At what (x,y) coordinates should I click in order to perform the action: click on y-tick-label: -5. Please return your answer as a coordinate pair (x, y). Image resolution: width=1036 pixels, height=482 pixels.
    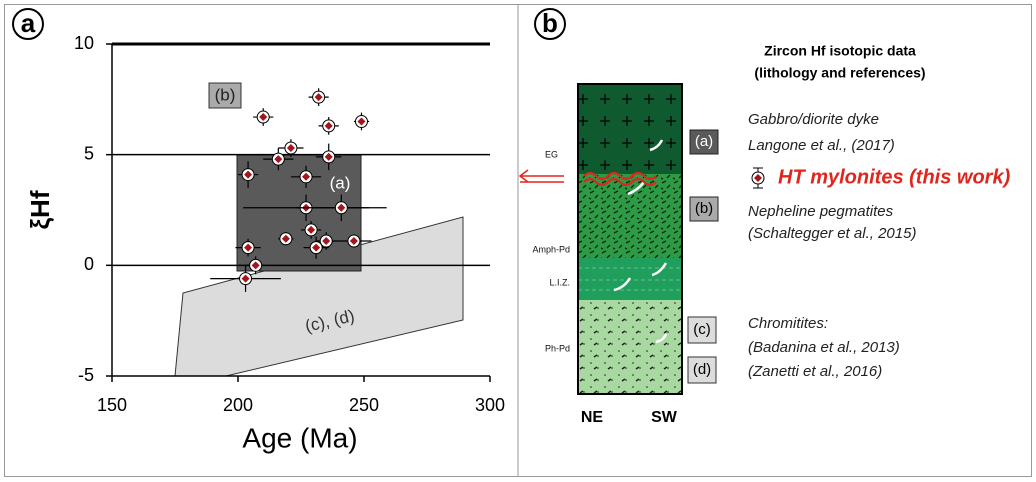
    Looking at the image, I should click on (86, 375).